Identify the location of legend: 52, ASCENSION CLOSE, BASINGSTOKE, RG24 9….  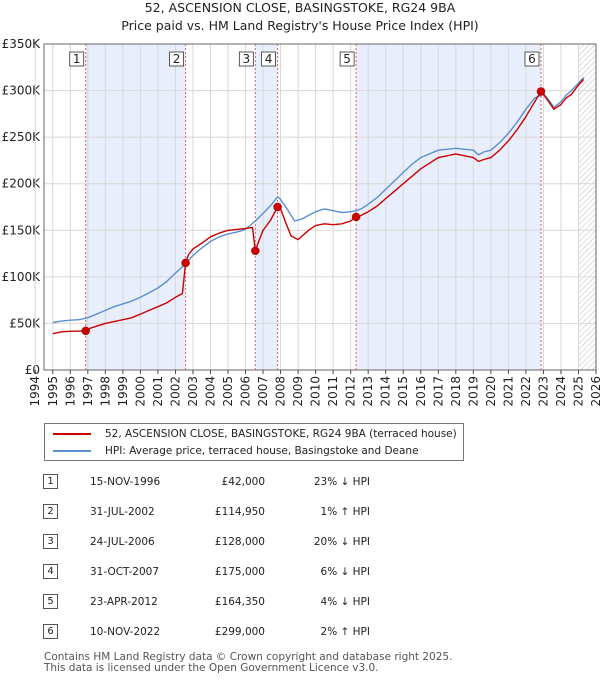
(254, 442).